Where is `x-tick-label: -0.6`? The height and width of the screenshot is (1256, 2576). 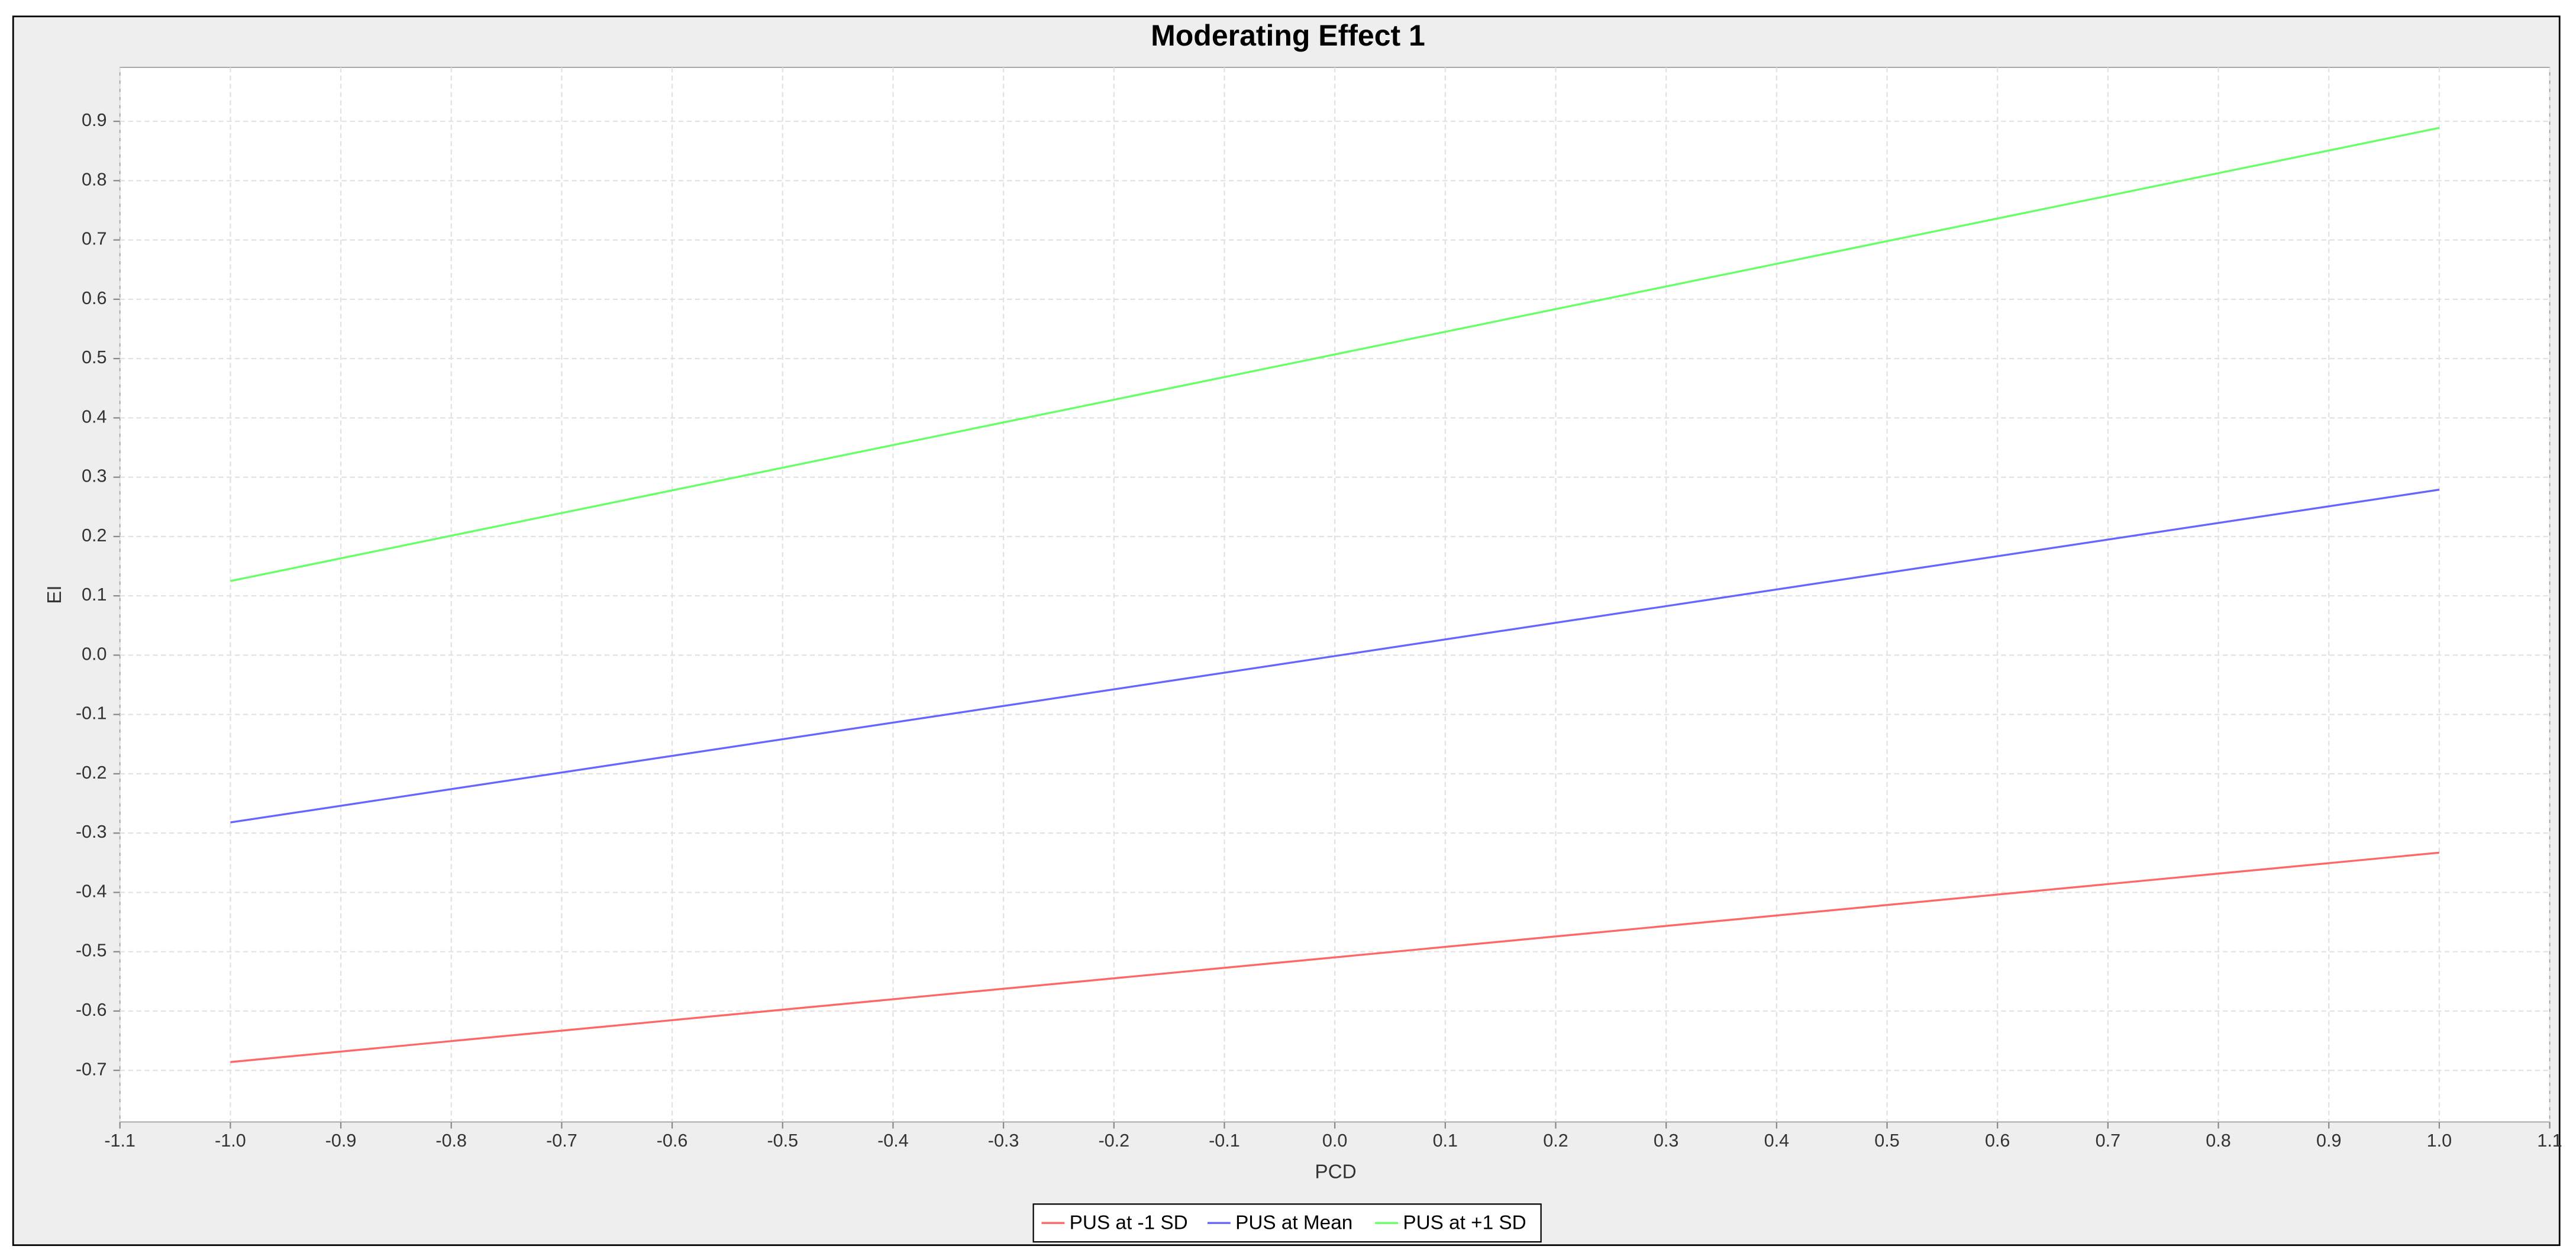
x-tick-label: -0.6 is located at coordinates (672, 1141).